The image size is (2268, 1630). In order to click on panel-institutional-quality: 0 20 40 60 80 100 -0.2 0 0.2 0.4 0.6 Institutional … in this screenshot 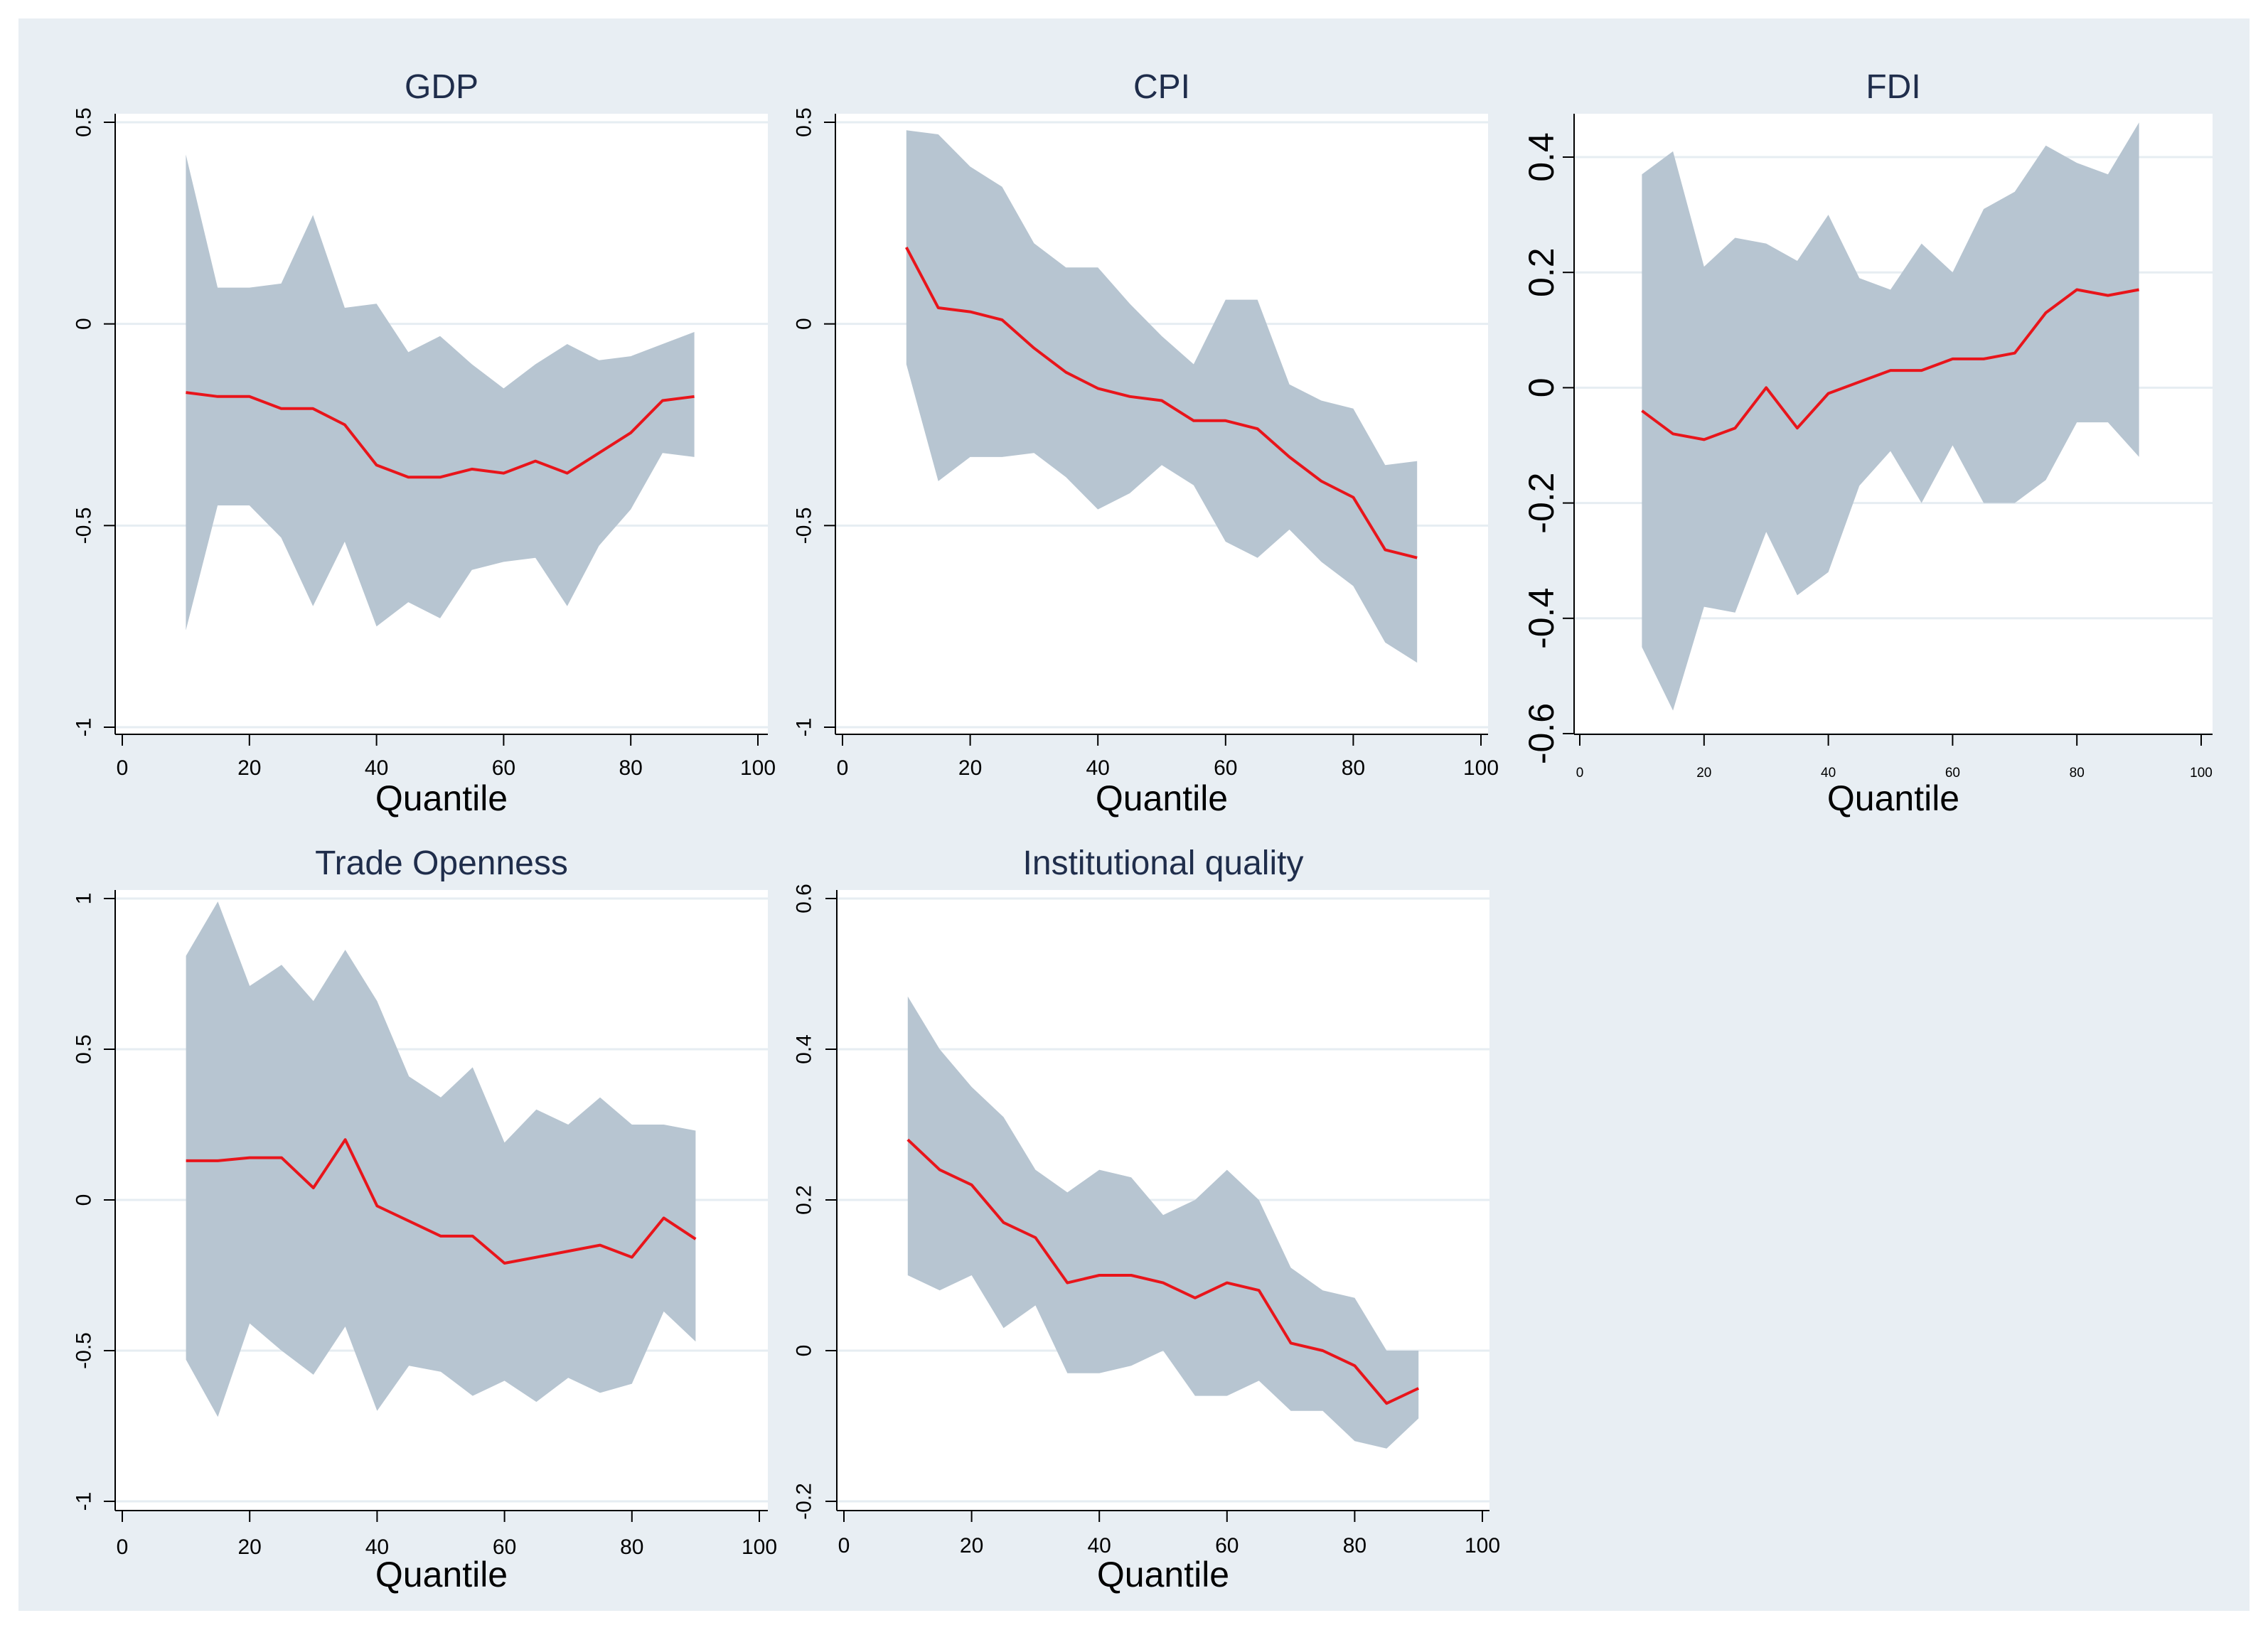, I will do `click(1147, 1219)`.